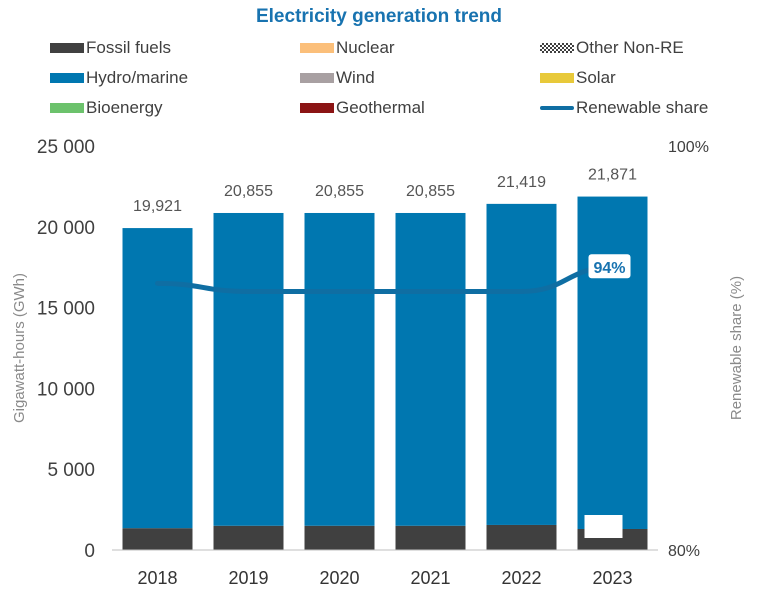  I want to click on x-tick-label: 2021, so click(430, 578).